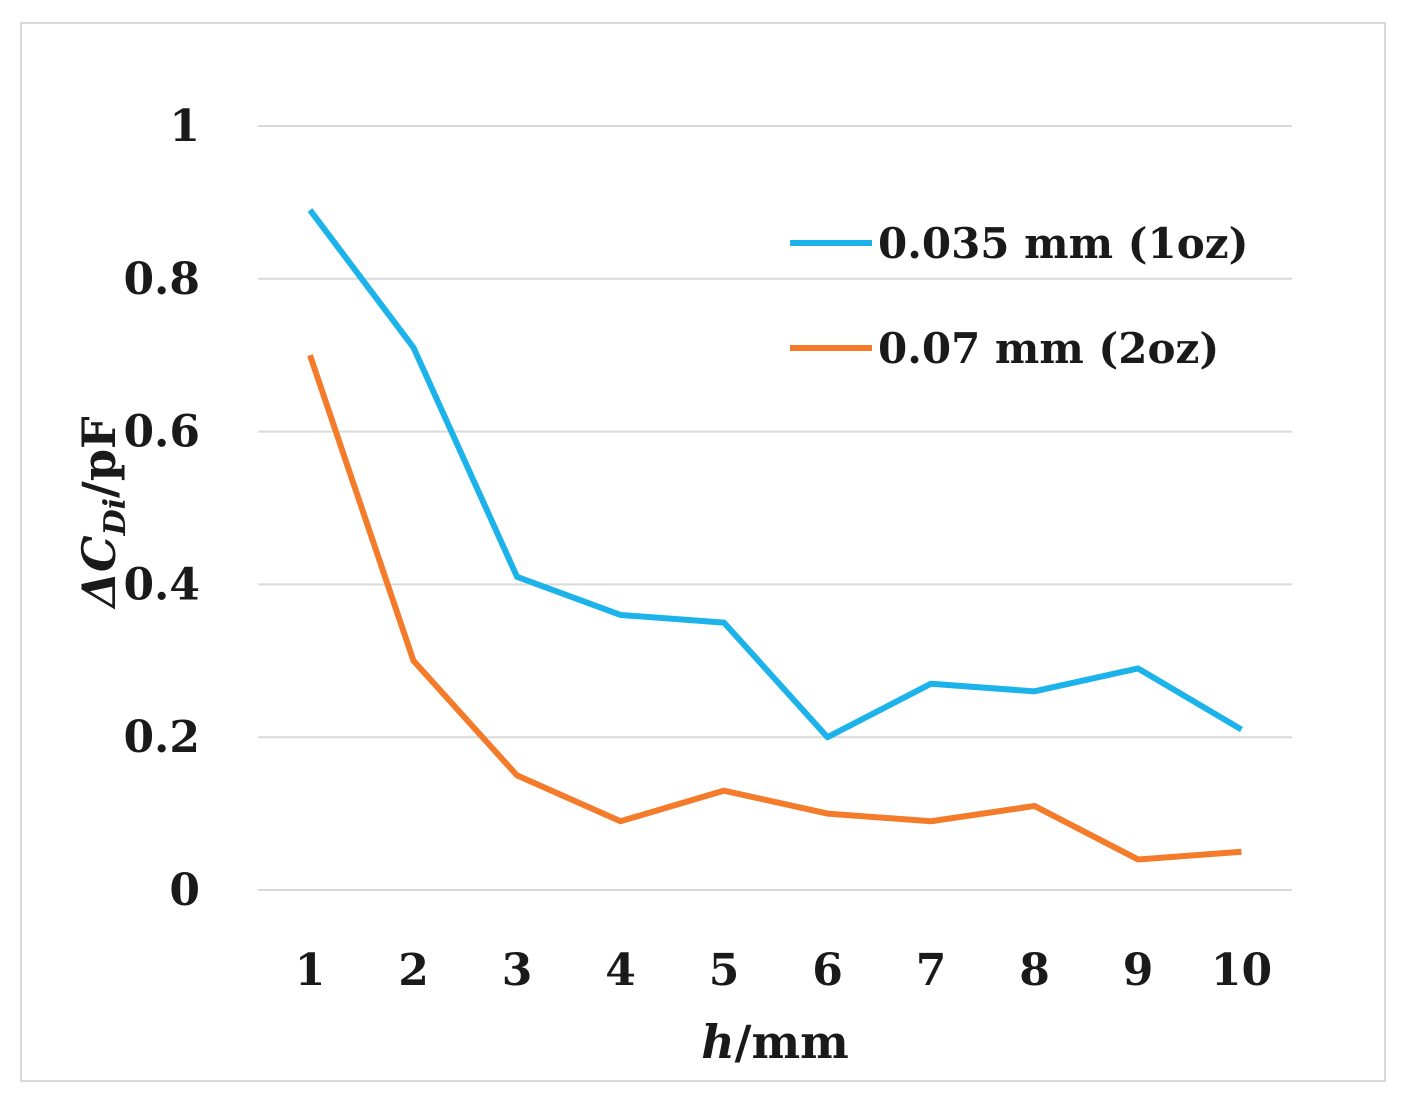 This screenshot has height=1105, width=1405. Describe the element at coordinates (184, 126) in the screenshot. I see `y-tick-label: 1` at that location.